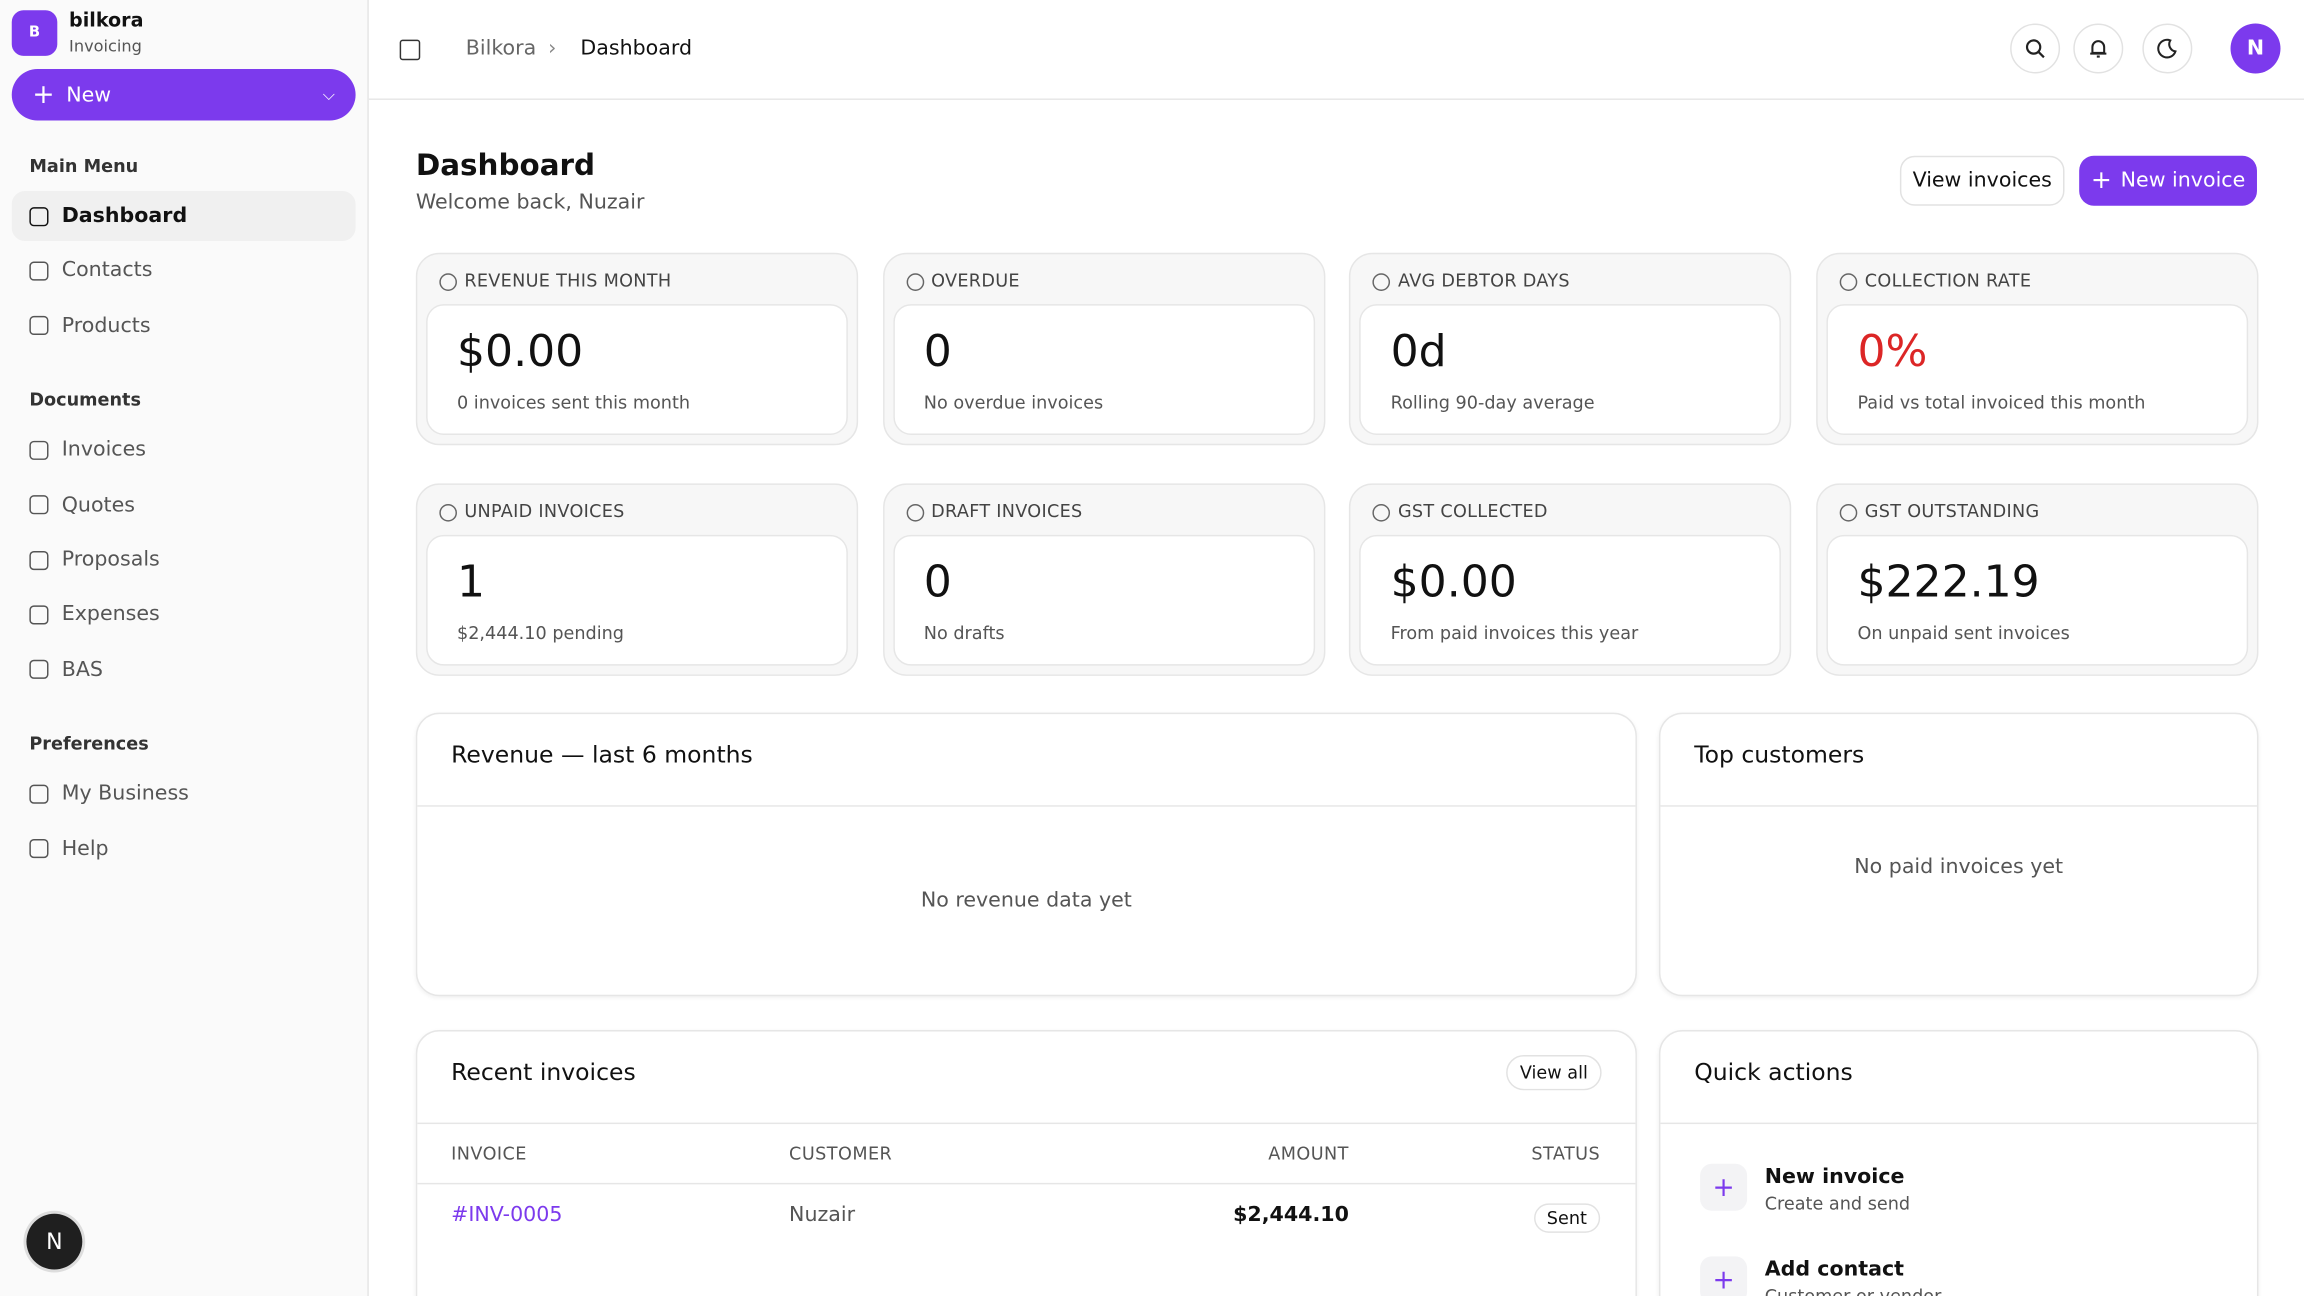 This screenshot has height=1296, width=2304. Describe the element at coordinates (543, 1071) in the screenshot. I see `panel-title: Recent invoices` at that location.